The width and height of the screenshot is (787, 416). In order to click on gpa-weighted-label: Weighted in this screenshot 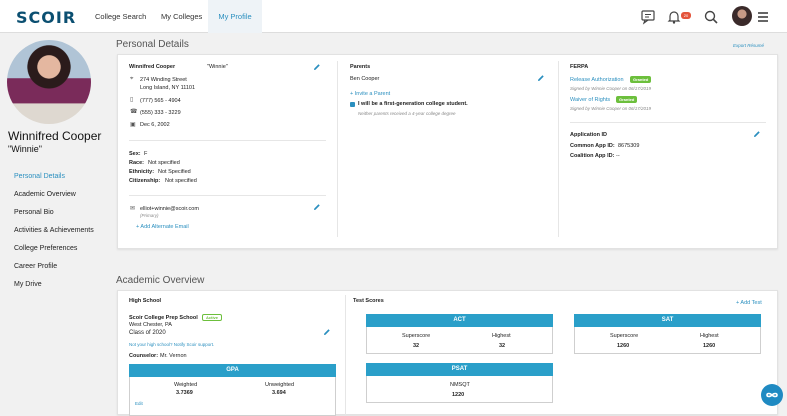, I will do `click(186, 385)`.